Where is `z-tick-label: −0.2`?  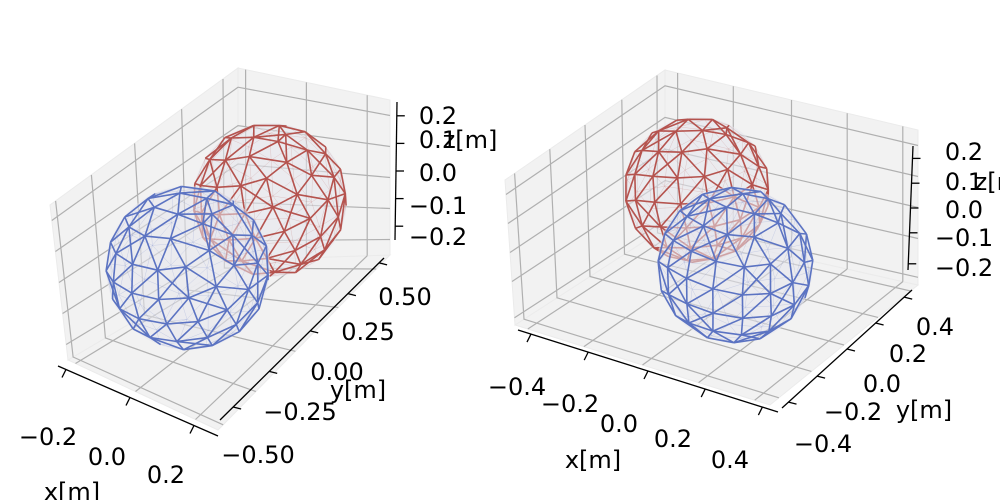
z-tick-label: −0.2 is located at coordinates (438, 237).